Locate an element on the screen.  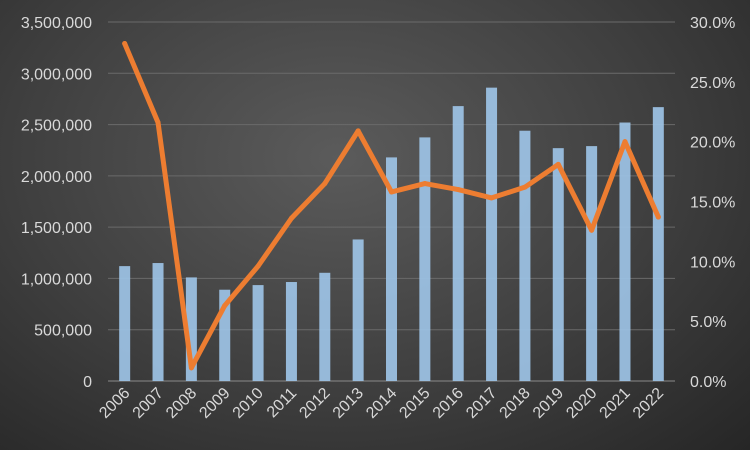
x-tick-label: 2018 is located at coordinates (515, 403).